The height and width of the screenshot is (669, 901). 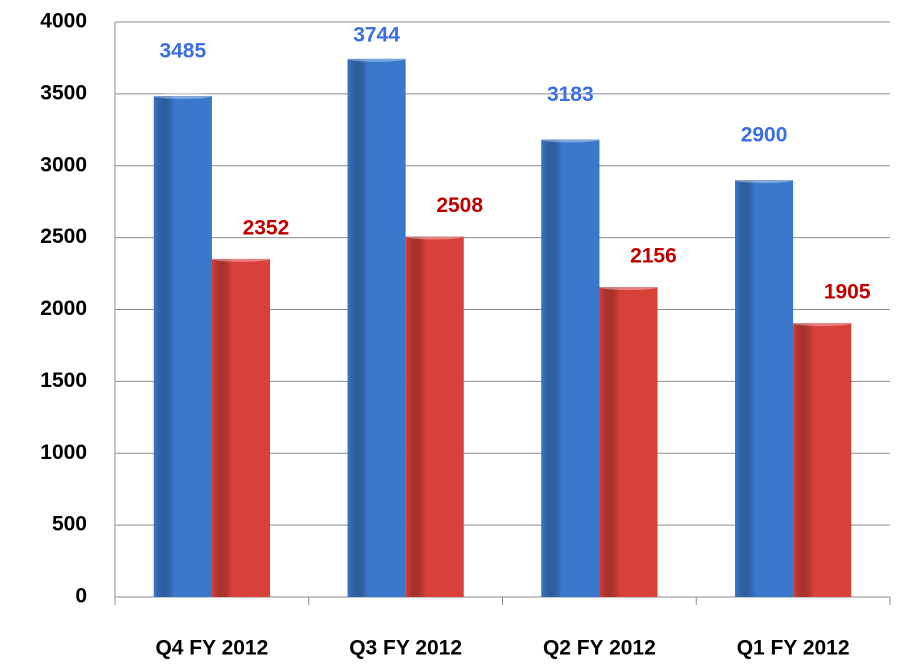 What do you see at coordinates (81, 596) in the screenshot?
I see `y-tick-label: 0` at bounding box center [81, 596].